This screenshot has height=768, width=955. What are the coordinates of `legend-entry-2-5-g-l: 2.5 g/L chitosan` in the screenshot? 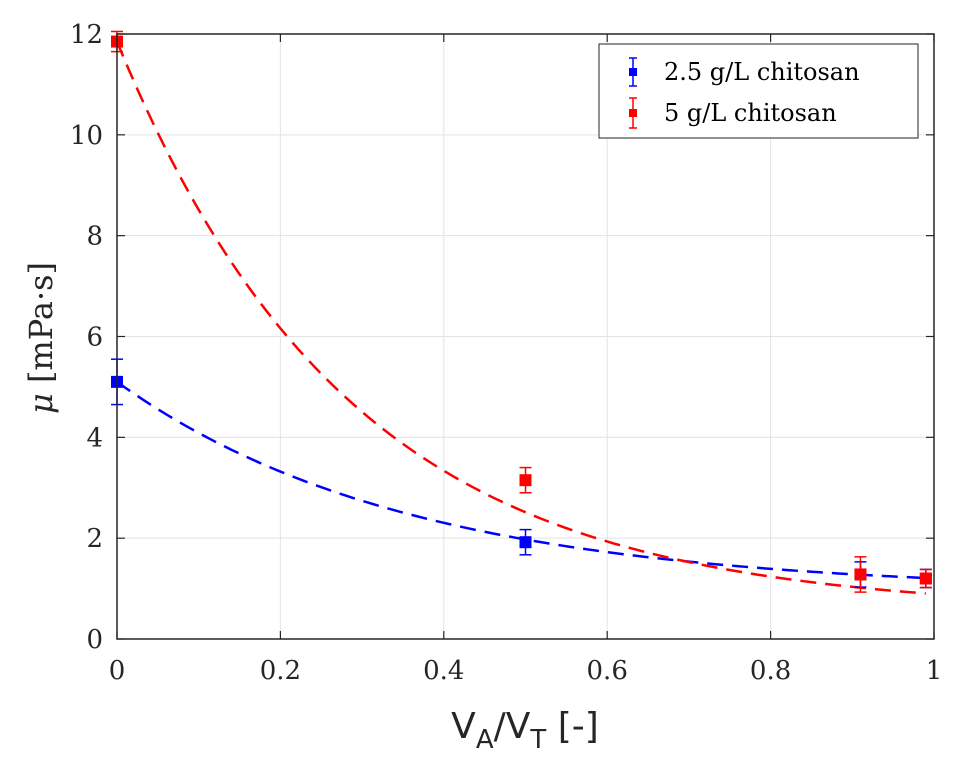 It's located at (744, 72).